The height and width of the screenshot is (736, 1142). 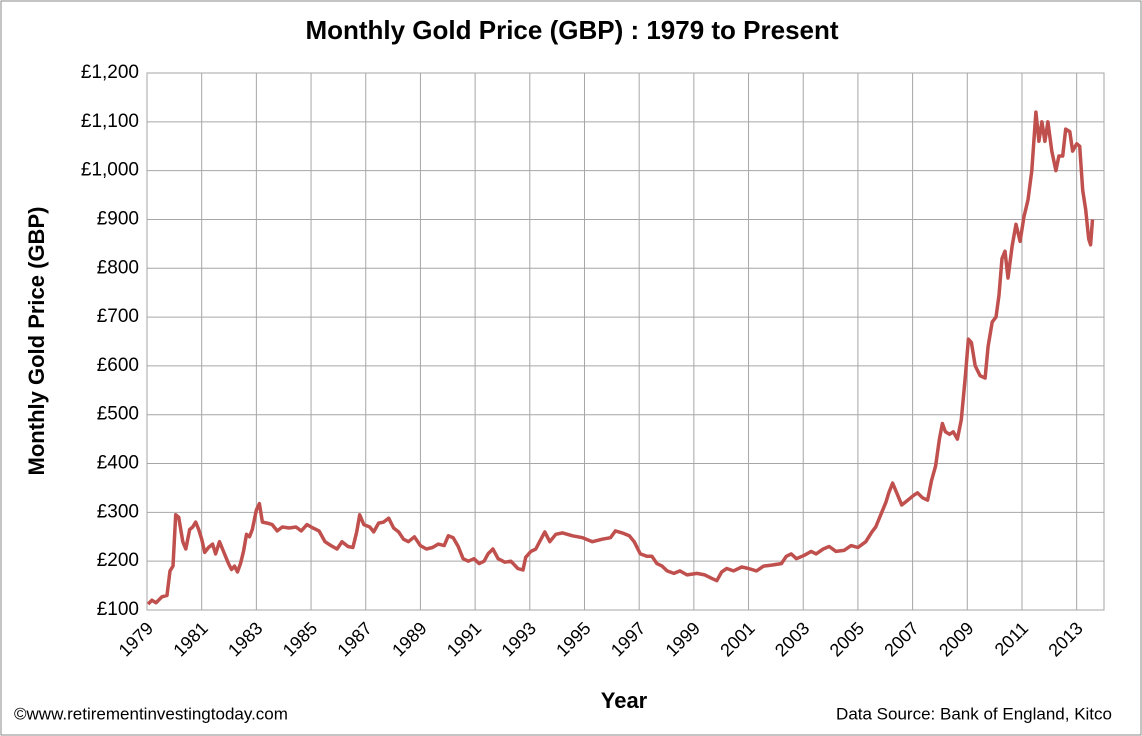 I want to click on data-source: Data Source: Bank of England, Kitco, so click(x=974, y=713).